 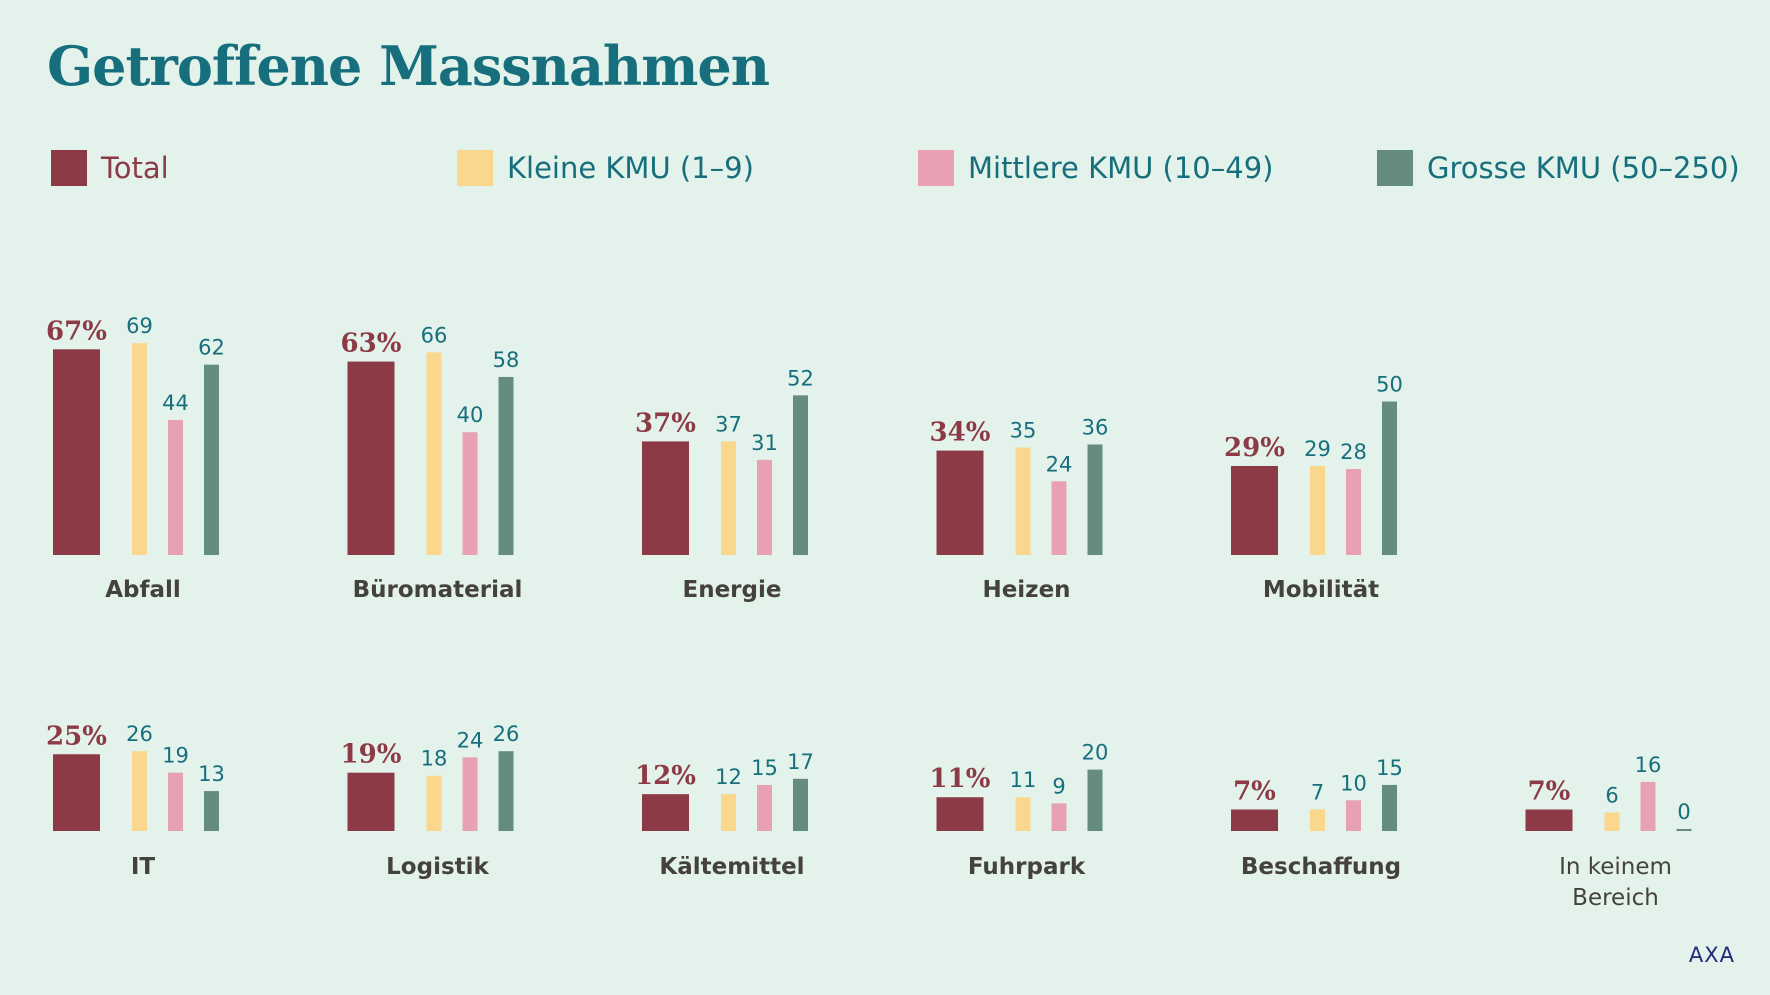 I want to click on legend-label-grosse-kmu: Grosse KMU (50–250), so click(x=1583, y=168).